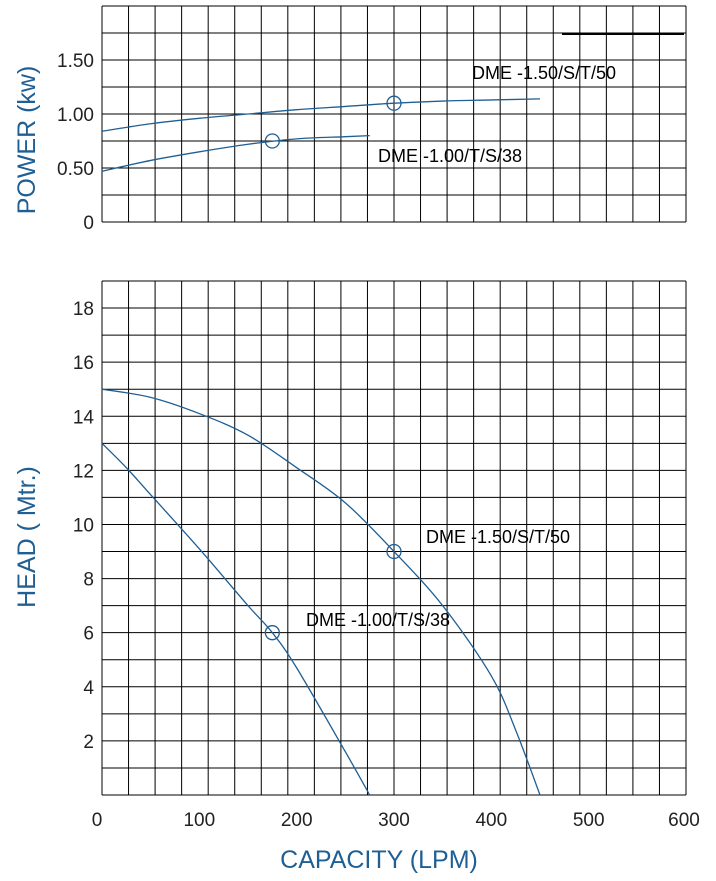 The image size is (716, 881). Describe the element at coordinates (83, 471) in the screenshot. I see `y-tick-label: 12` at that location.